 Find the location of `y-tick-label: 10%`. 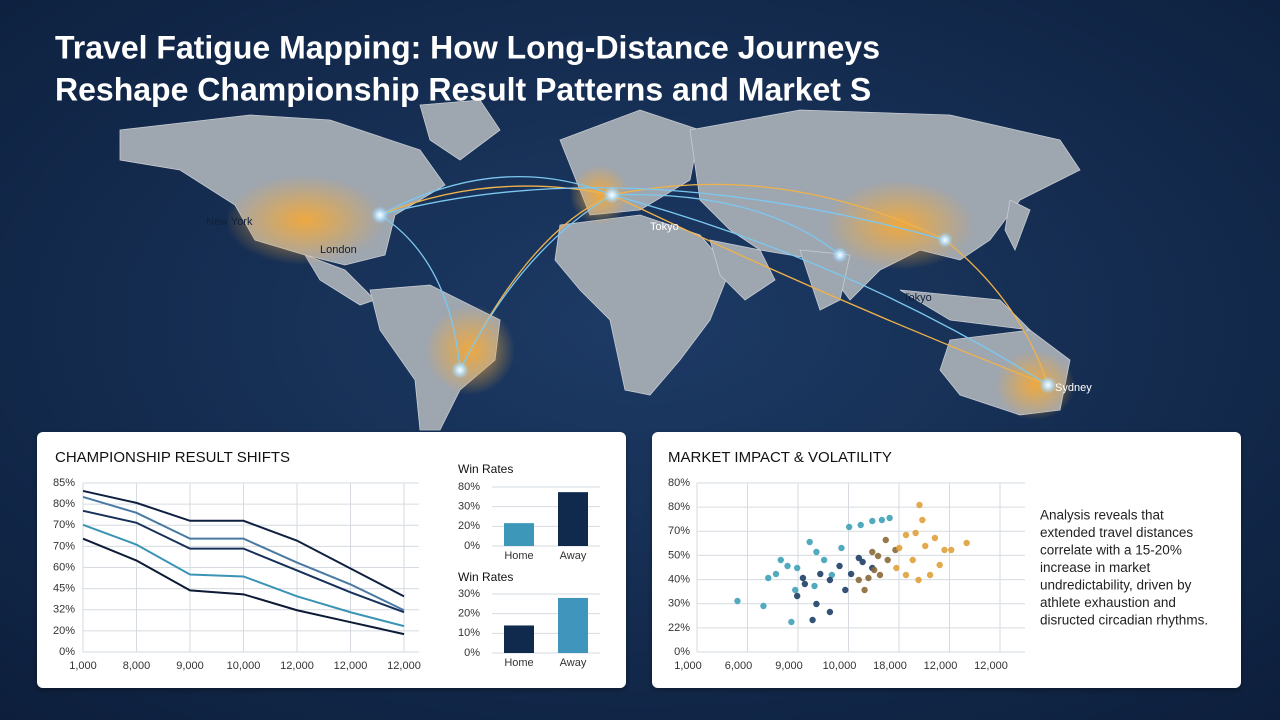

y-tick-label: 10% is located at coordinates (469, 633).